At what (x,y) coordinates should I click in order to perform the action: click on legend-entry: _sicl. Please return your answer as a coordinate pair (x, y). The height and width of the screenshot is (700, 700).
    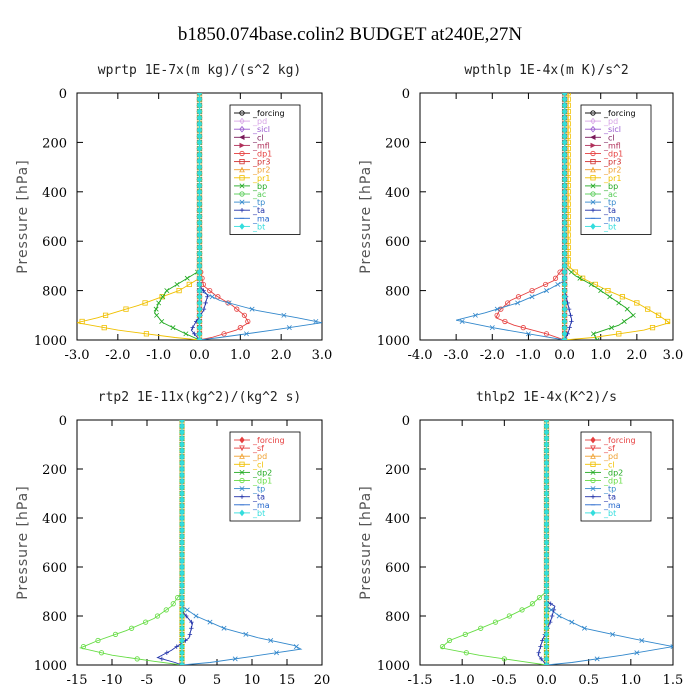
    Looking at the image, I should click on (612, 129).